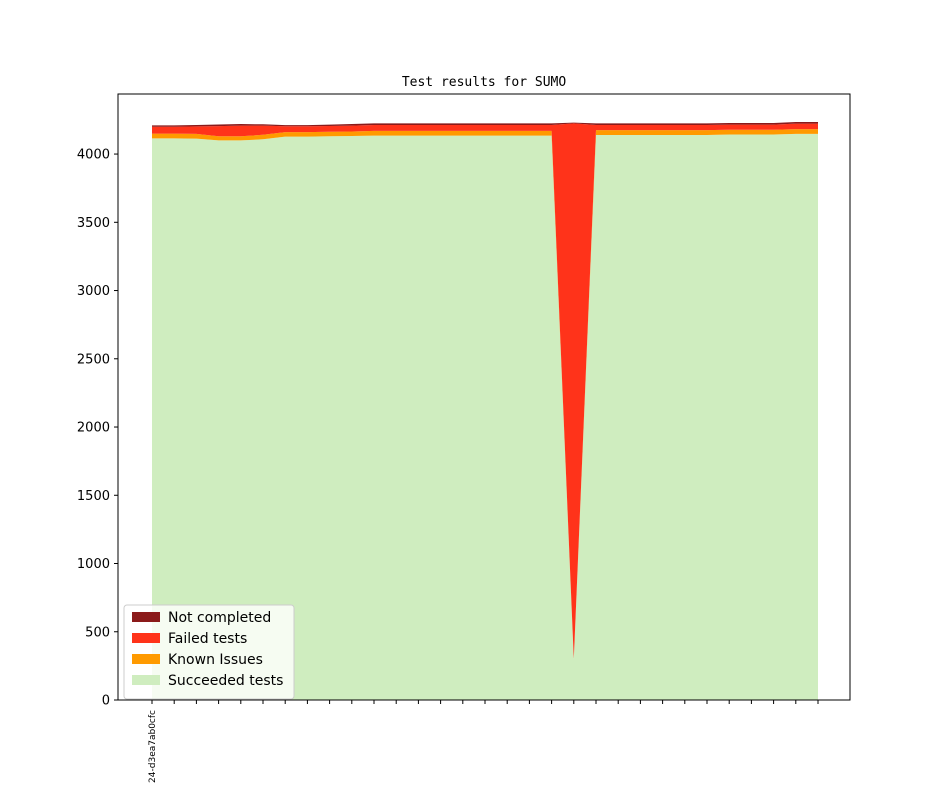  I want to click on legend-box, so click(209, 652).